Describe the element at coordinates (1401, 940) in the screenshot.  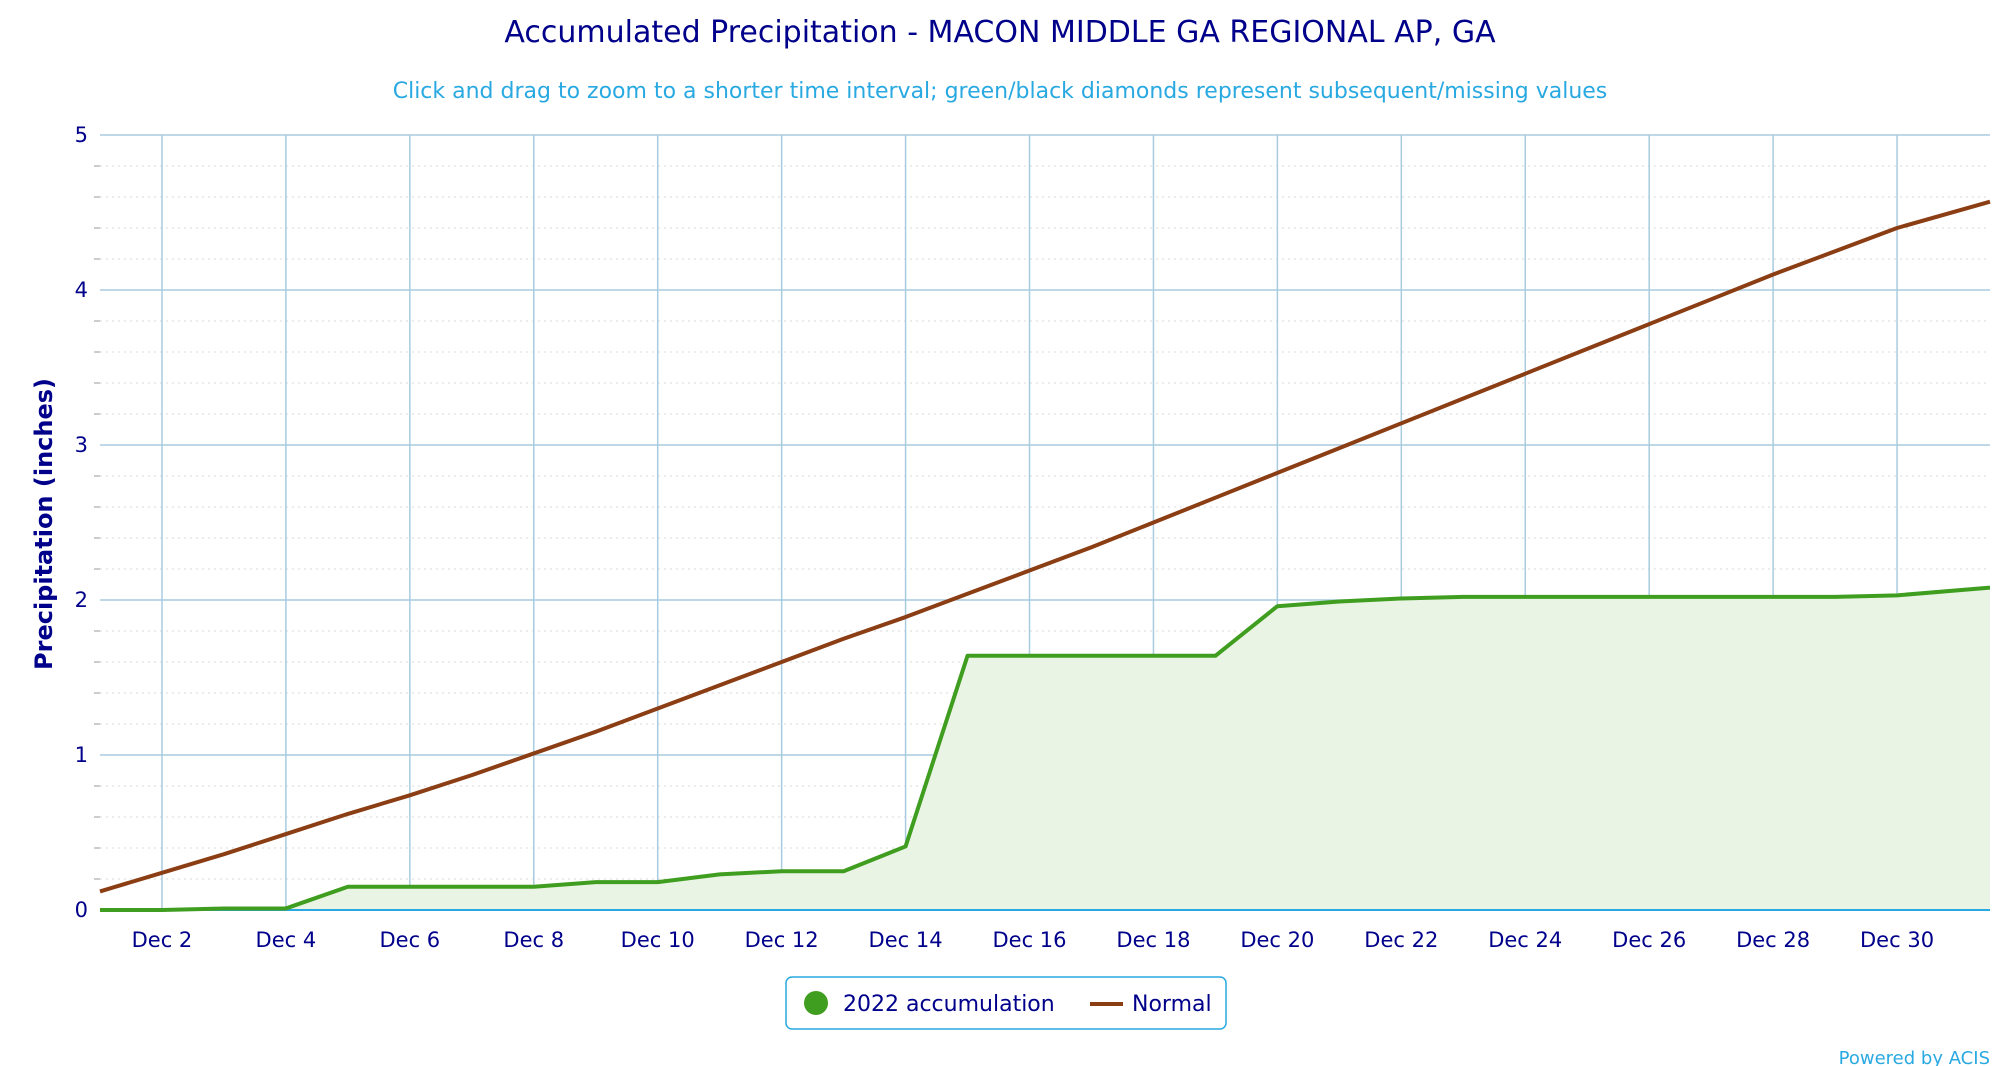
I see `x-tick-label: Dec 22` at that location.